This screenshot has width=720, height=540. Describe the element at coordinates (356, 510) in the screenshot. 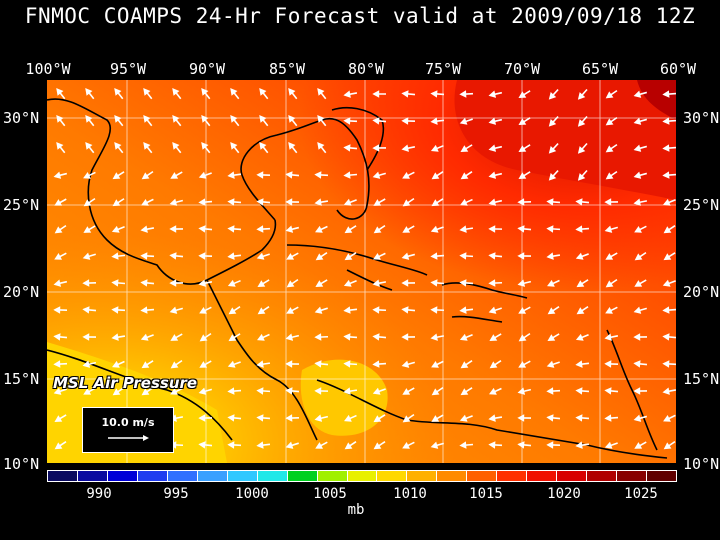

I see `colorbar-unit: mb` at that location.